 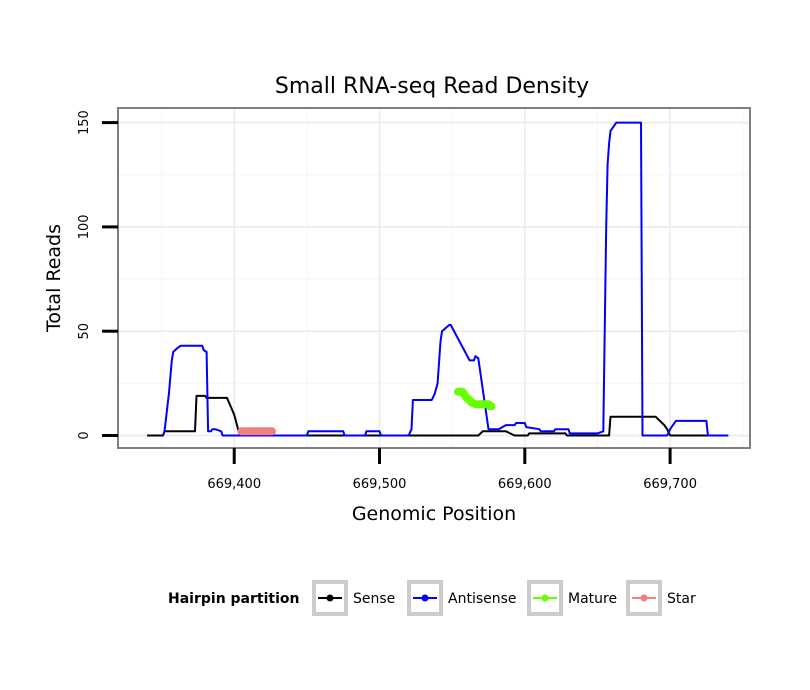 What do you see at coordinates (681, 599) in the screenshot?
I see `legend-label-star: Star` at bounding box center [681, 599].